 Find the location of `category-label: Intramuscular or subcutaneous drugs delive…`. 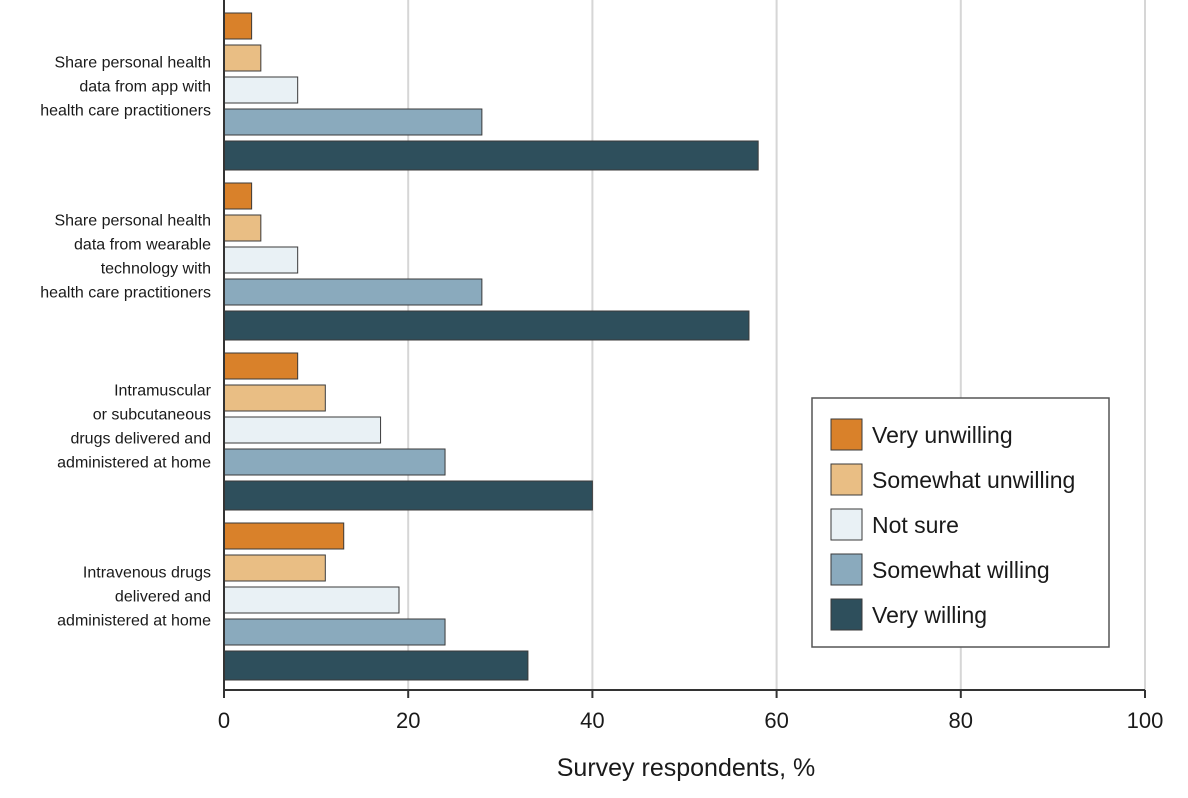

category-label: Intramuscular or subcutaneous drugs delive… is located at coordinates (134, 427).